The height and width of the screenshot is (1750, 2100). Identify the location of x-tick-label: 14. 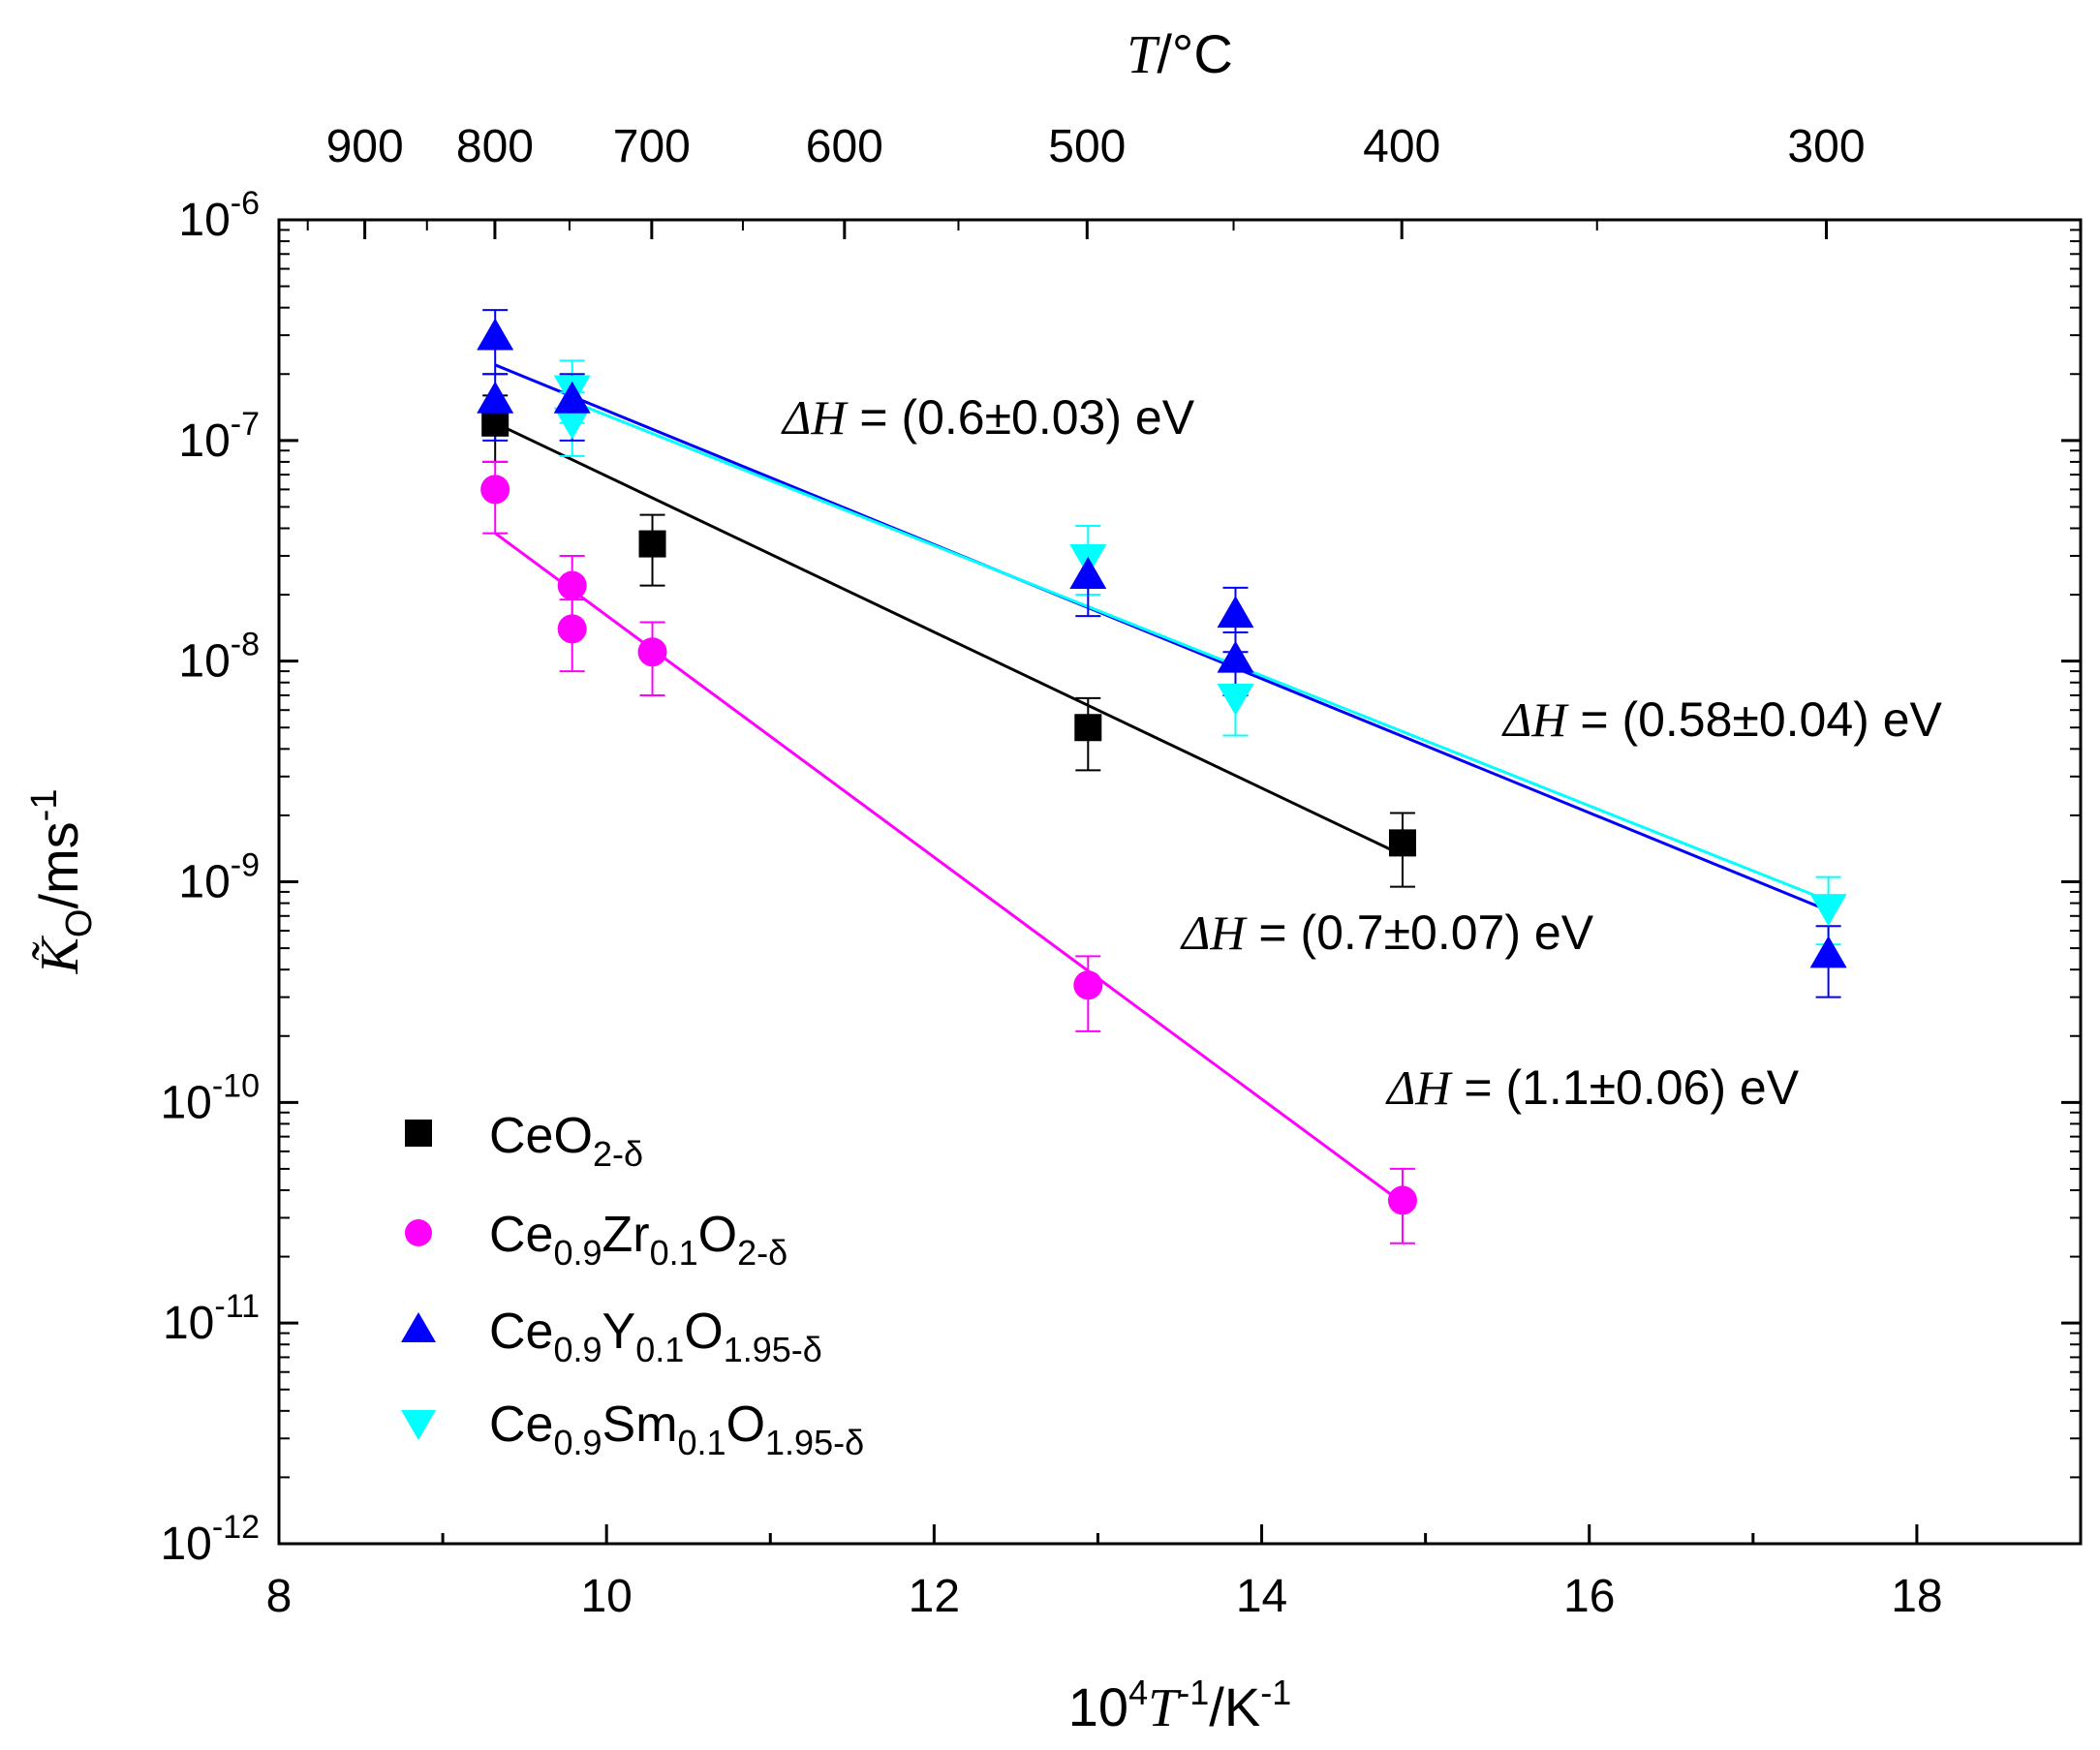
(1261, 1596).